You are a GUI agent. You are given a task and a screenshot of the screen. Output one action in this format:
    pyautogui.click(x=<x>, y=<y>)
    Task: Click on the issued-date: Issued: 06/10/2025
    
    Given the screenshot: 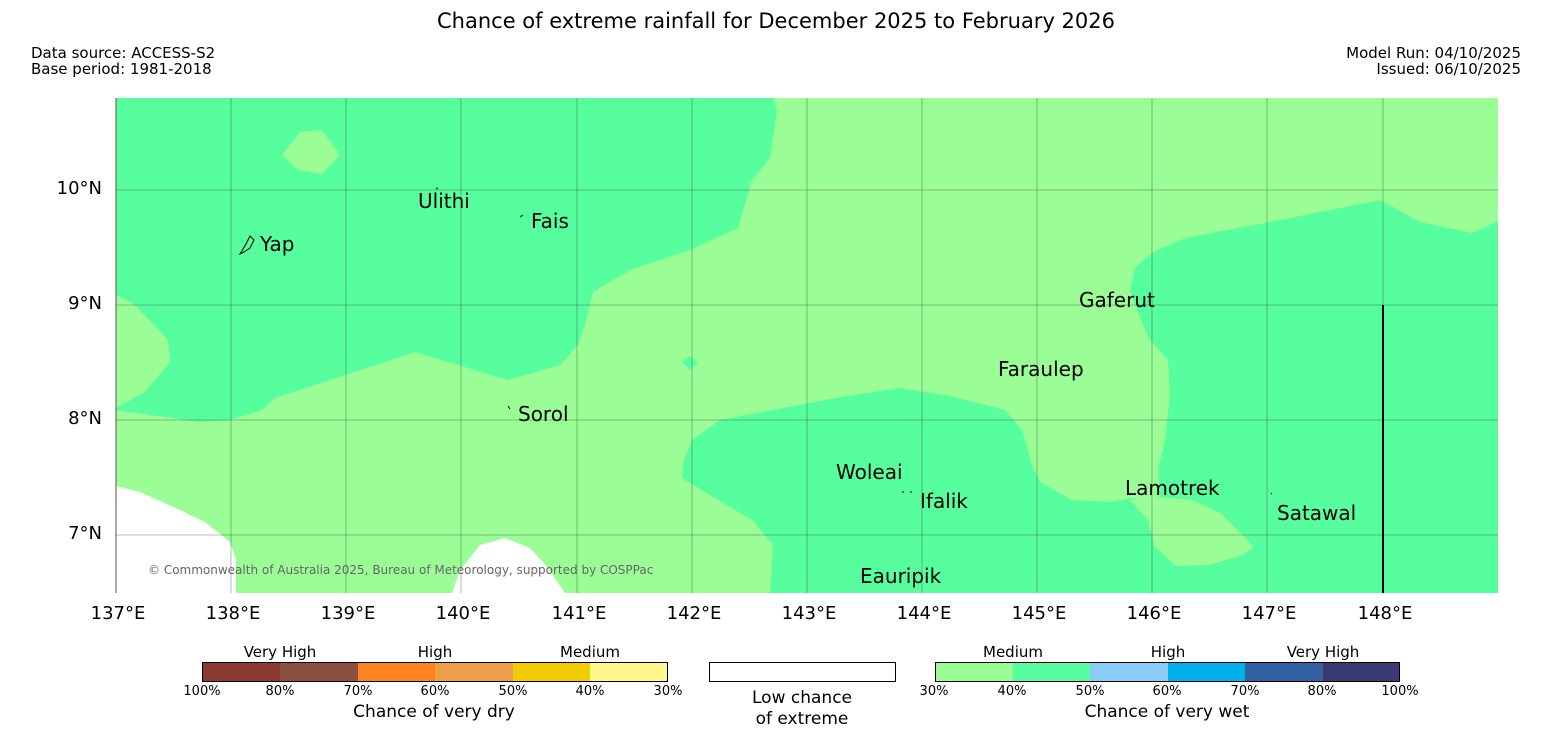 What is the action you would take?
    pyautogui.click(x=1448, y=69)
    